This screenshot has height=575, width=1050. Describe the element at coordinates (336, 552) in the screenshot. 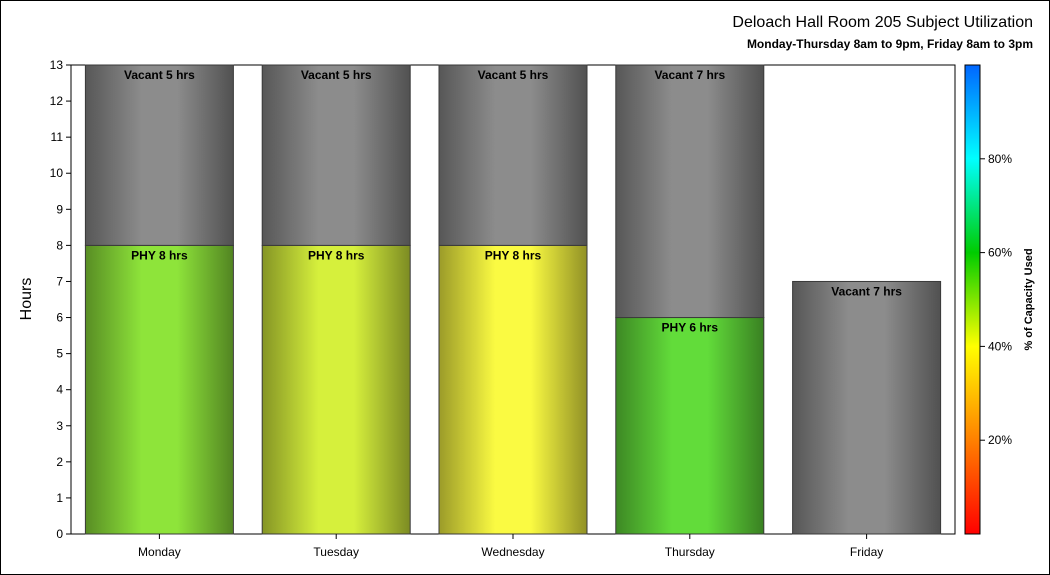

I see `x-tick-label: Tuesday` at that location.